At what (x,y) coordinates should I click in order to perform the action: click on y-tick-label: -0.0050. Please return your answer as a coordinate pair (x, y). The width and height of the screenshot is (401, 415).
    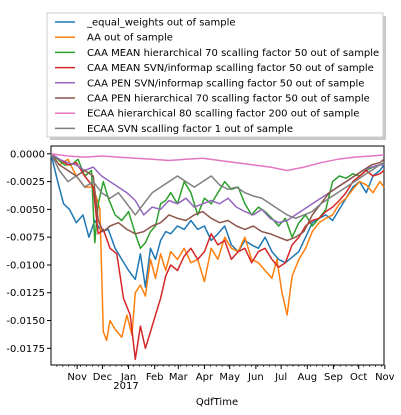
    Looking at the image, I should click on (25, 210).